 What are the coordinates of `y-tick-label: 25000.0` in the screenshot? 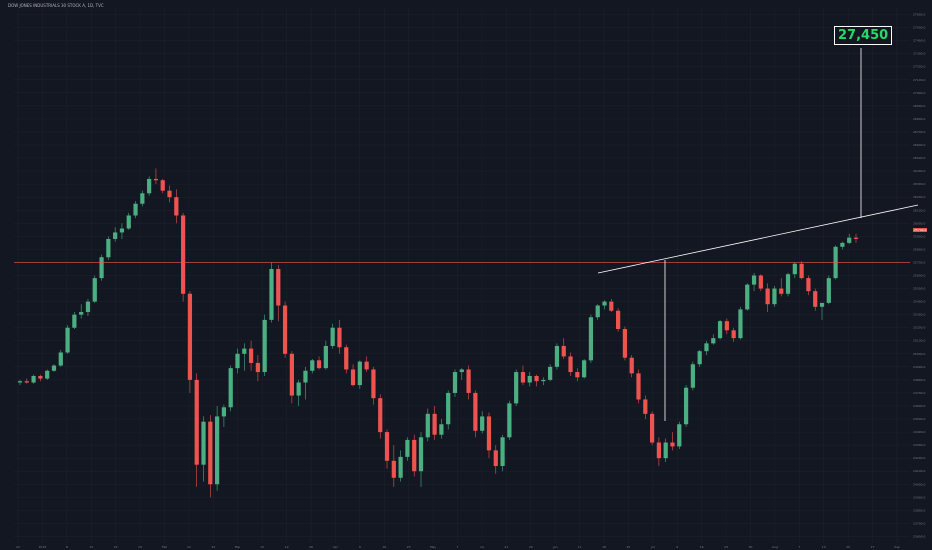 It's located at (919, 354).